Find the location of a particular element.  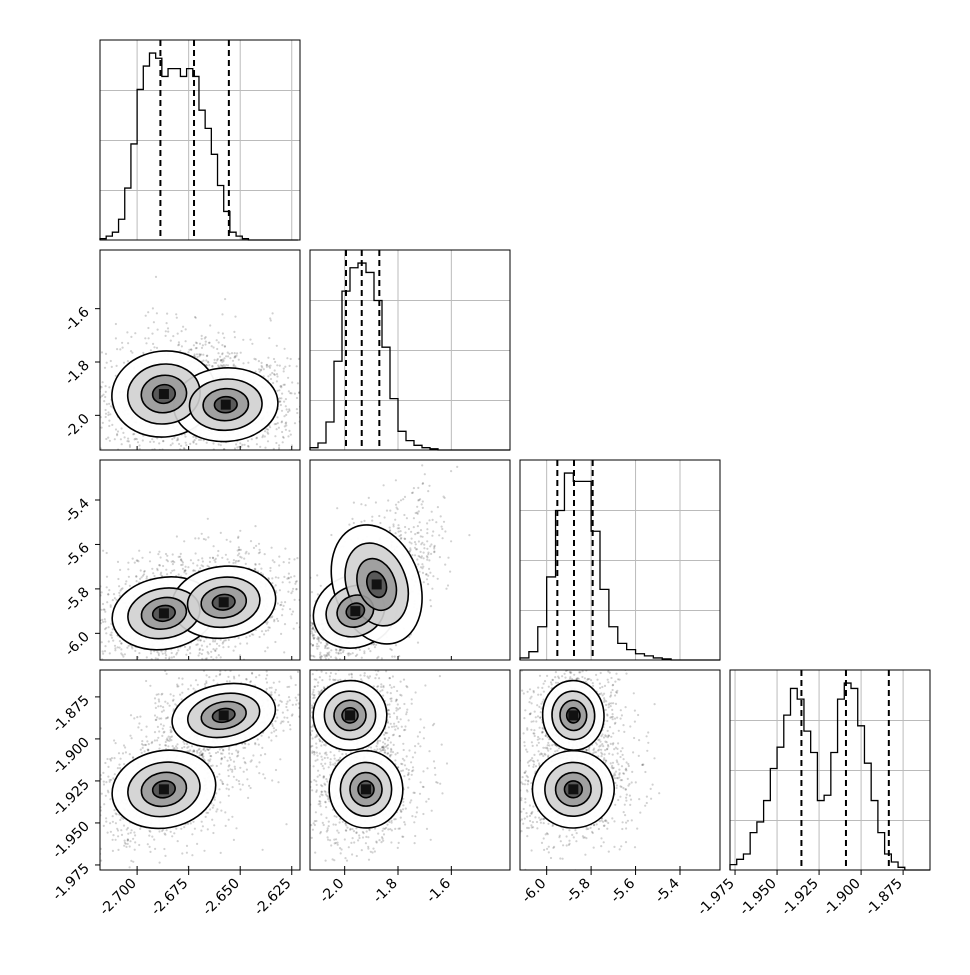

x-tick-label: -1.900 is located at coordinates (842, 897).